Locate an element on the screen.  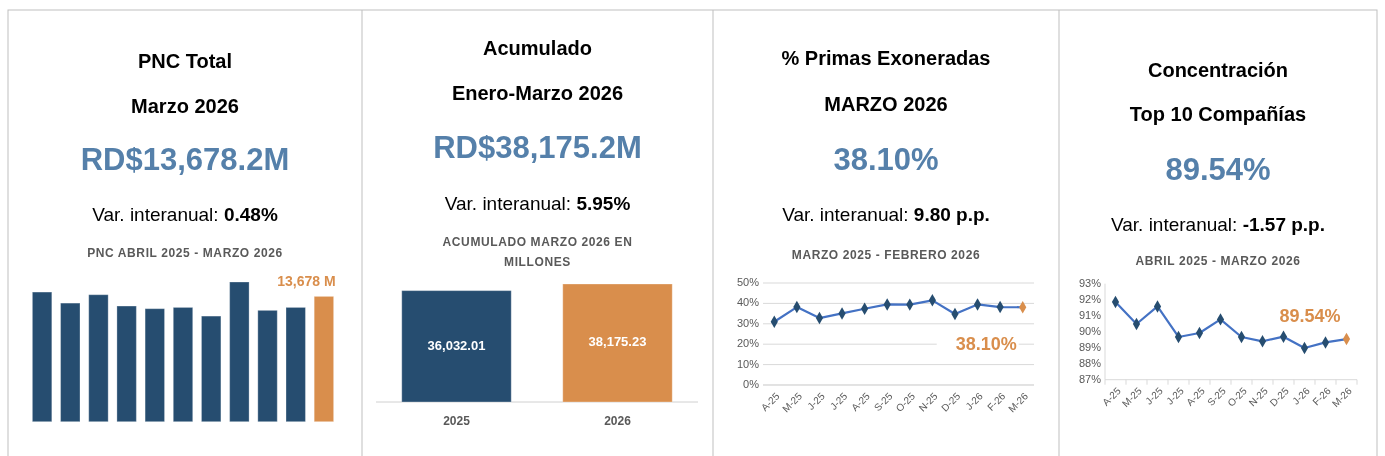
text: Var. interanual: 5.95% is located at coordinates (537, 204).